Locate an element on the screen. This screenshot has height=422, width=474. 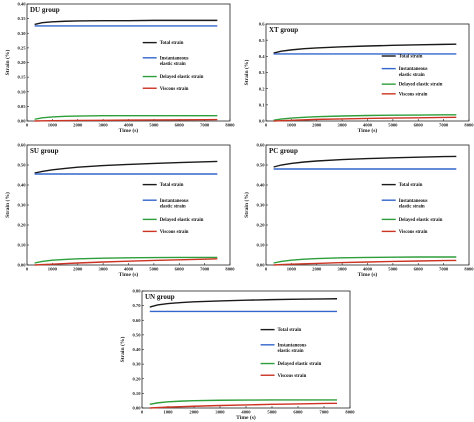
y-tick-label: 0.30 is located at coordinates (21, 33).